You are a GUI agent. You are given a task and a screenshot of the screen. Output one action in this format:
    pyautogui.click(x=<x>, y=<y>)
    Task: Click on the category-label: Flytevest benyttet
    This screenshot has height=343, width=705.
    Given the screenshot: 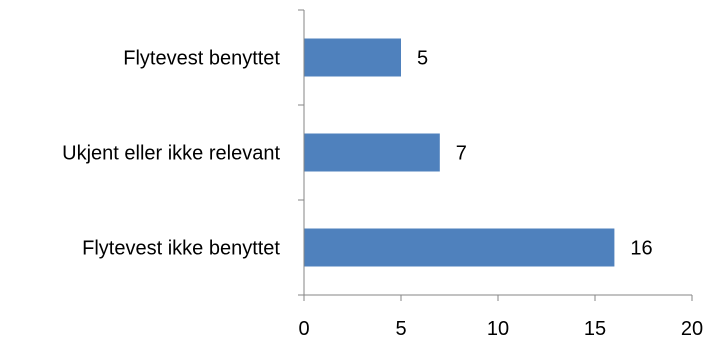 What is the action you would take?
    pyautogui.click(x=201, y=59)
    